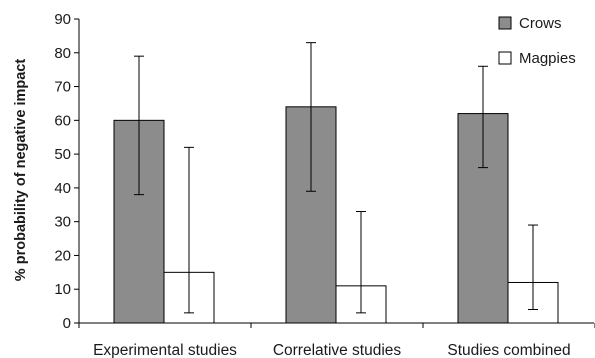 This screenshot has height=358, width=595. I want to click on legend-label-crows: Crows, so click(540, 23).